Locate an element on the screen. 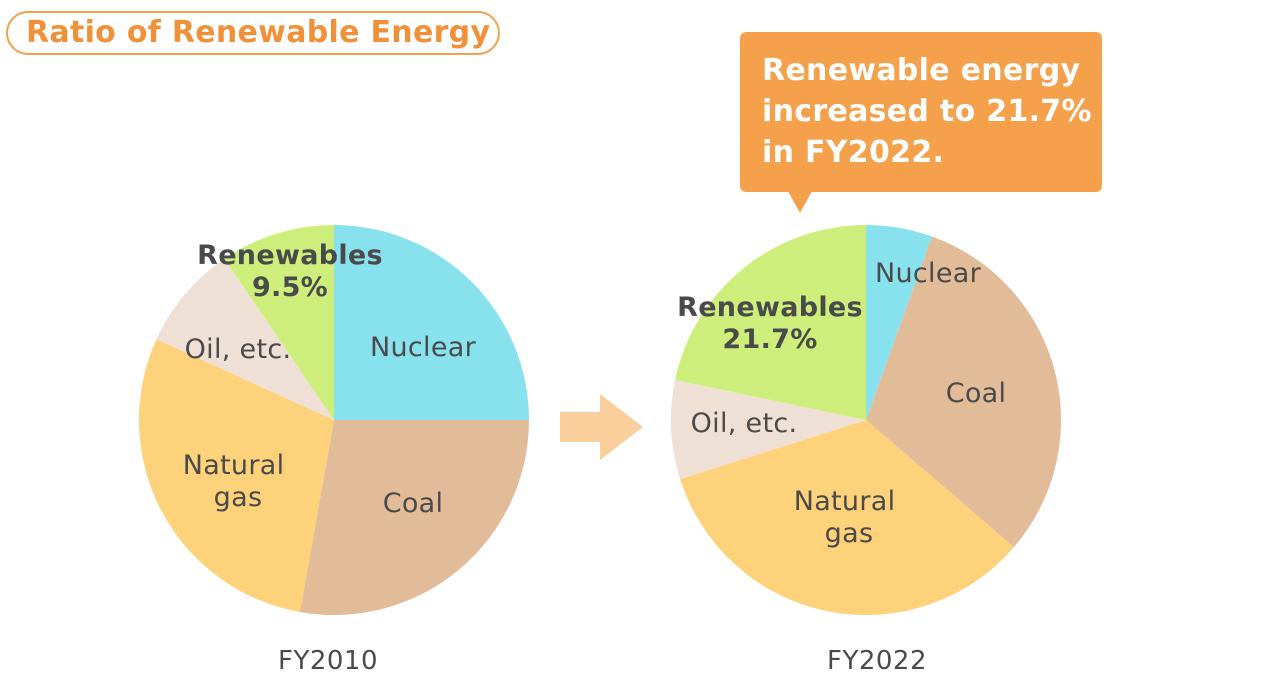 The image size is (1280, 680). callout-tail is located at coordinates (800, 202).